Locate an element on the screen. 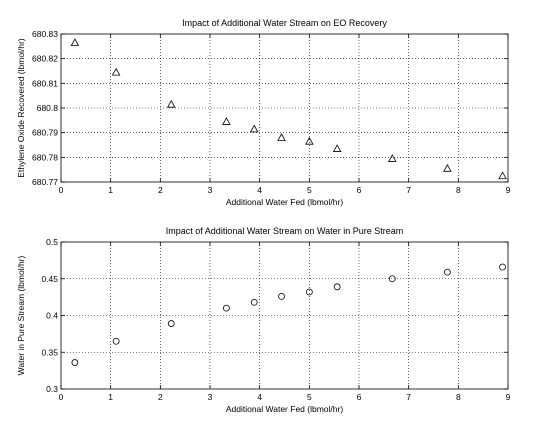  y-tick-label: 0.35 is located at coordinates (49, 352).